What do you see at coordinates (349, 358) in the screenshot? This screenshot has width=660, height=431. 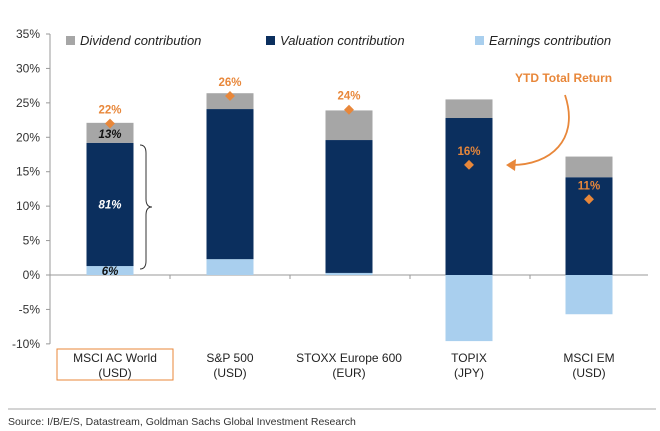 I see `category-label: STOXX Europe 600` at bounding box center [349, 358].